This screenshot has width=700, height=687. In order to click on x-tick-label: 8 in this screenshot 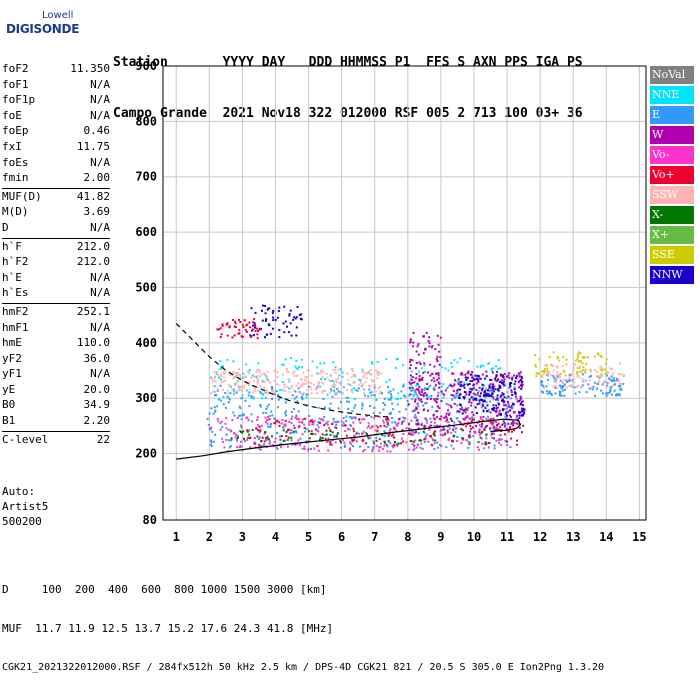, I will do `click(407, 537)`.